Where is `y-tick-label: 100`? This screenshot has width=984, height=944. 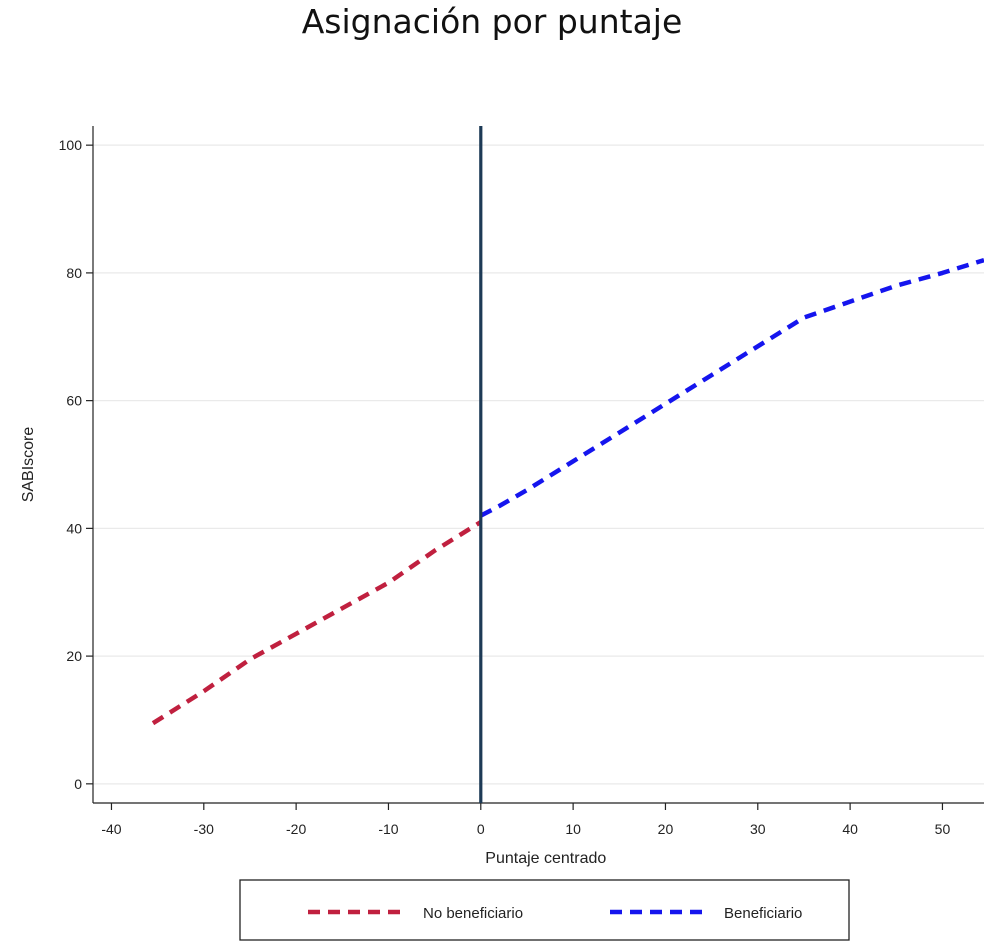
y-tick-label: 100 is located at coordinates (71, 145).